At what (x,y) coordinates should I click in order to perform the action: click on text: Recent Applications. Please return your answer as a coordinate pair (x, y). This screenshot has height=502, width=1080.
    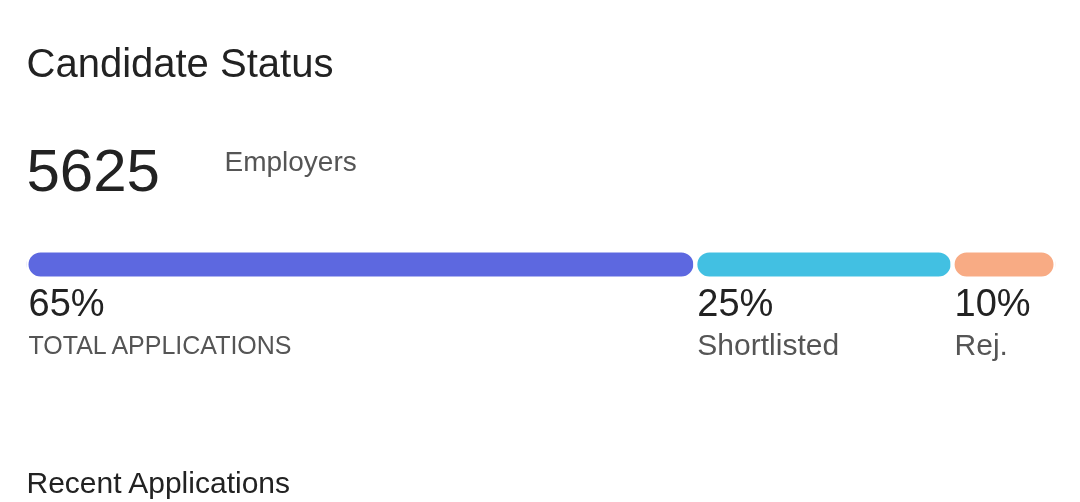
    Looking at the image, I should click on (158, 482).